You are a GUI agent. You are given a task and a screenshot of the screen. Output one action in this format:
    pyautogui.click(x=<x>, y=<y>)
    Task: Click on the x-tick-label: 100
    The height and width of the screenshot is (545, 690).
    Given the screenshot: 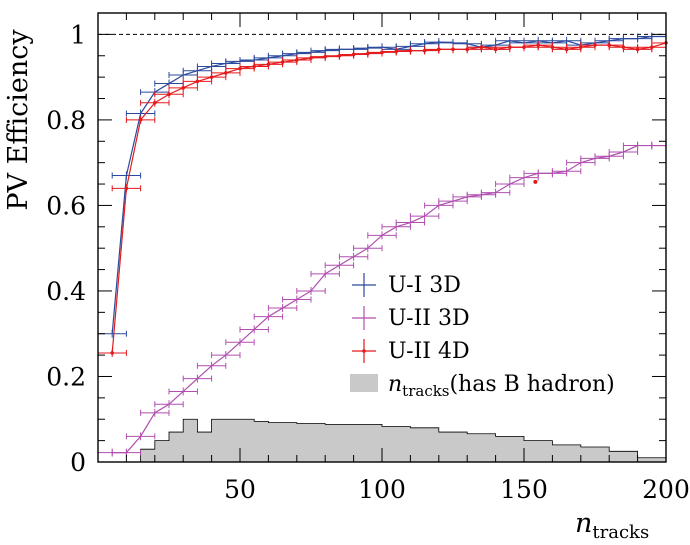 What is the action you would take?
    pyautogui.click(x=382, y=489)
    